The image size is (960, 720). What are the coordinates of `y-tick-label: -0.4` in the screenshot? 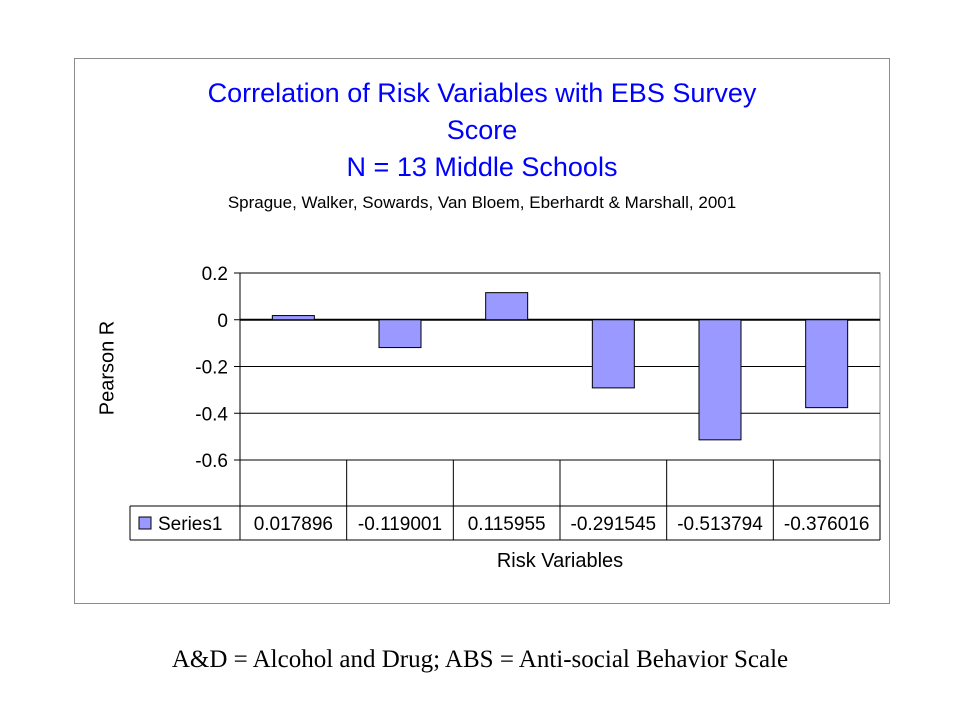 It's located at (211, 414).